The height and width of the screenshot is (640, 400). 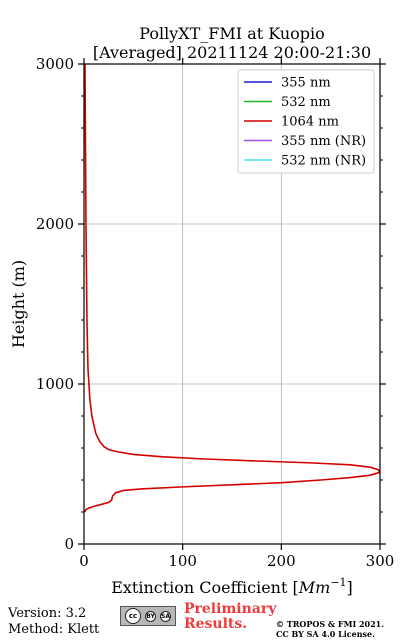 What do you see at coordinates (330, 624) in the screenshot?
I see `copyright-line1: © TROPOS & FMI 2021.` at bounding box center [330, 624].